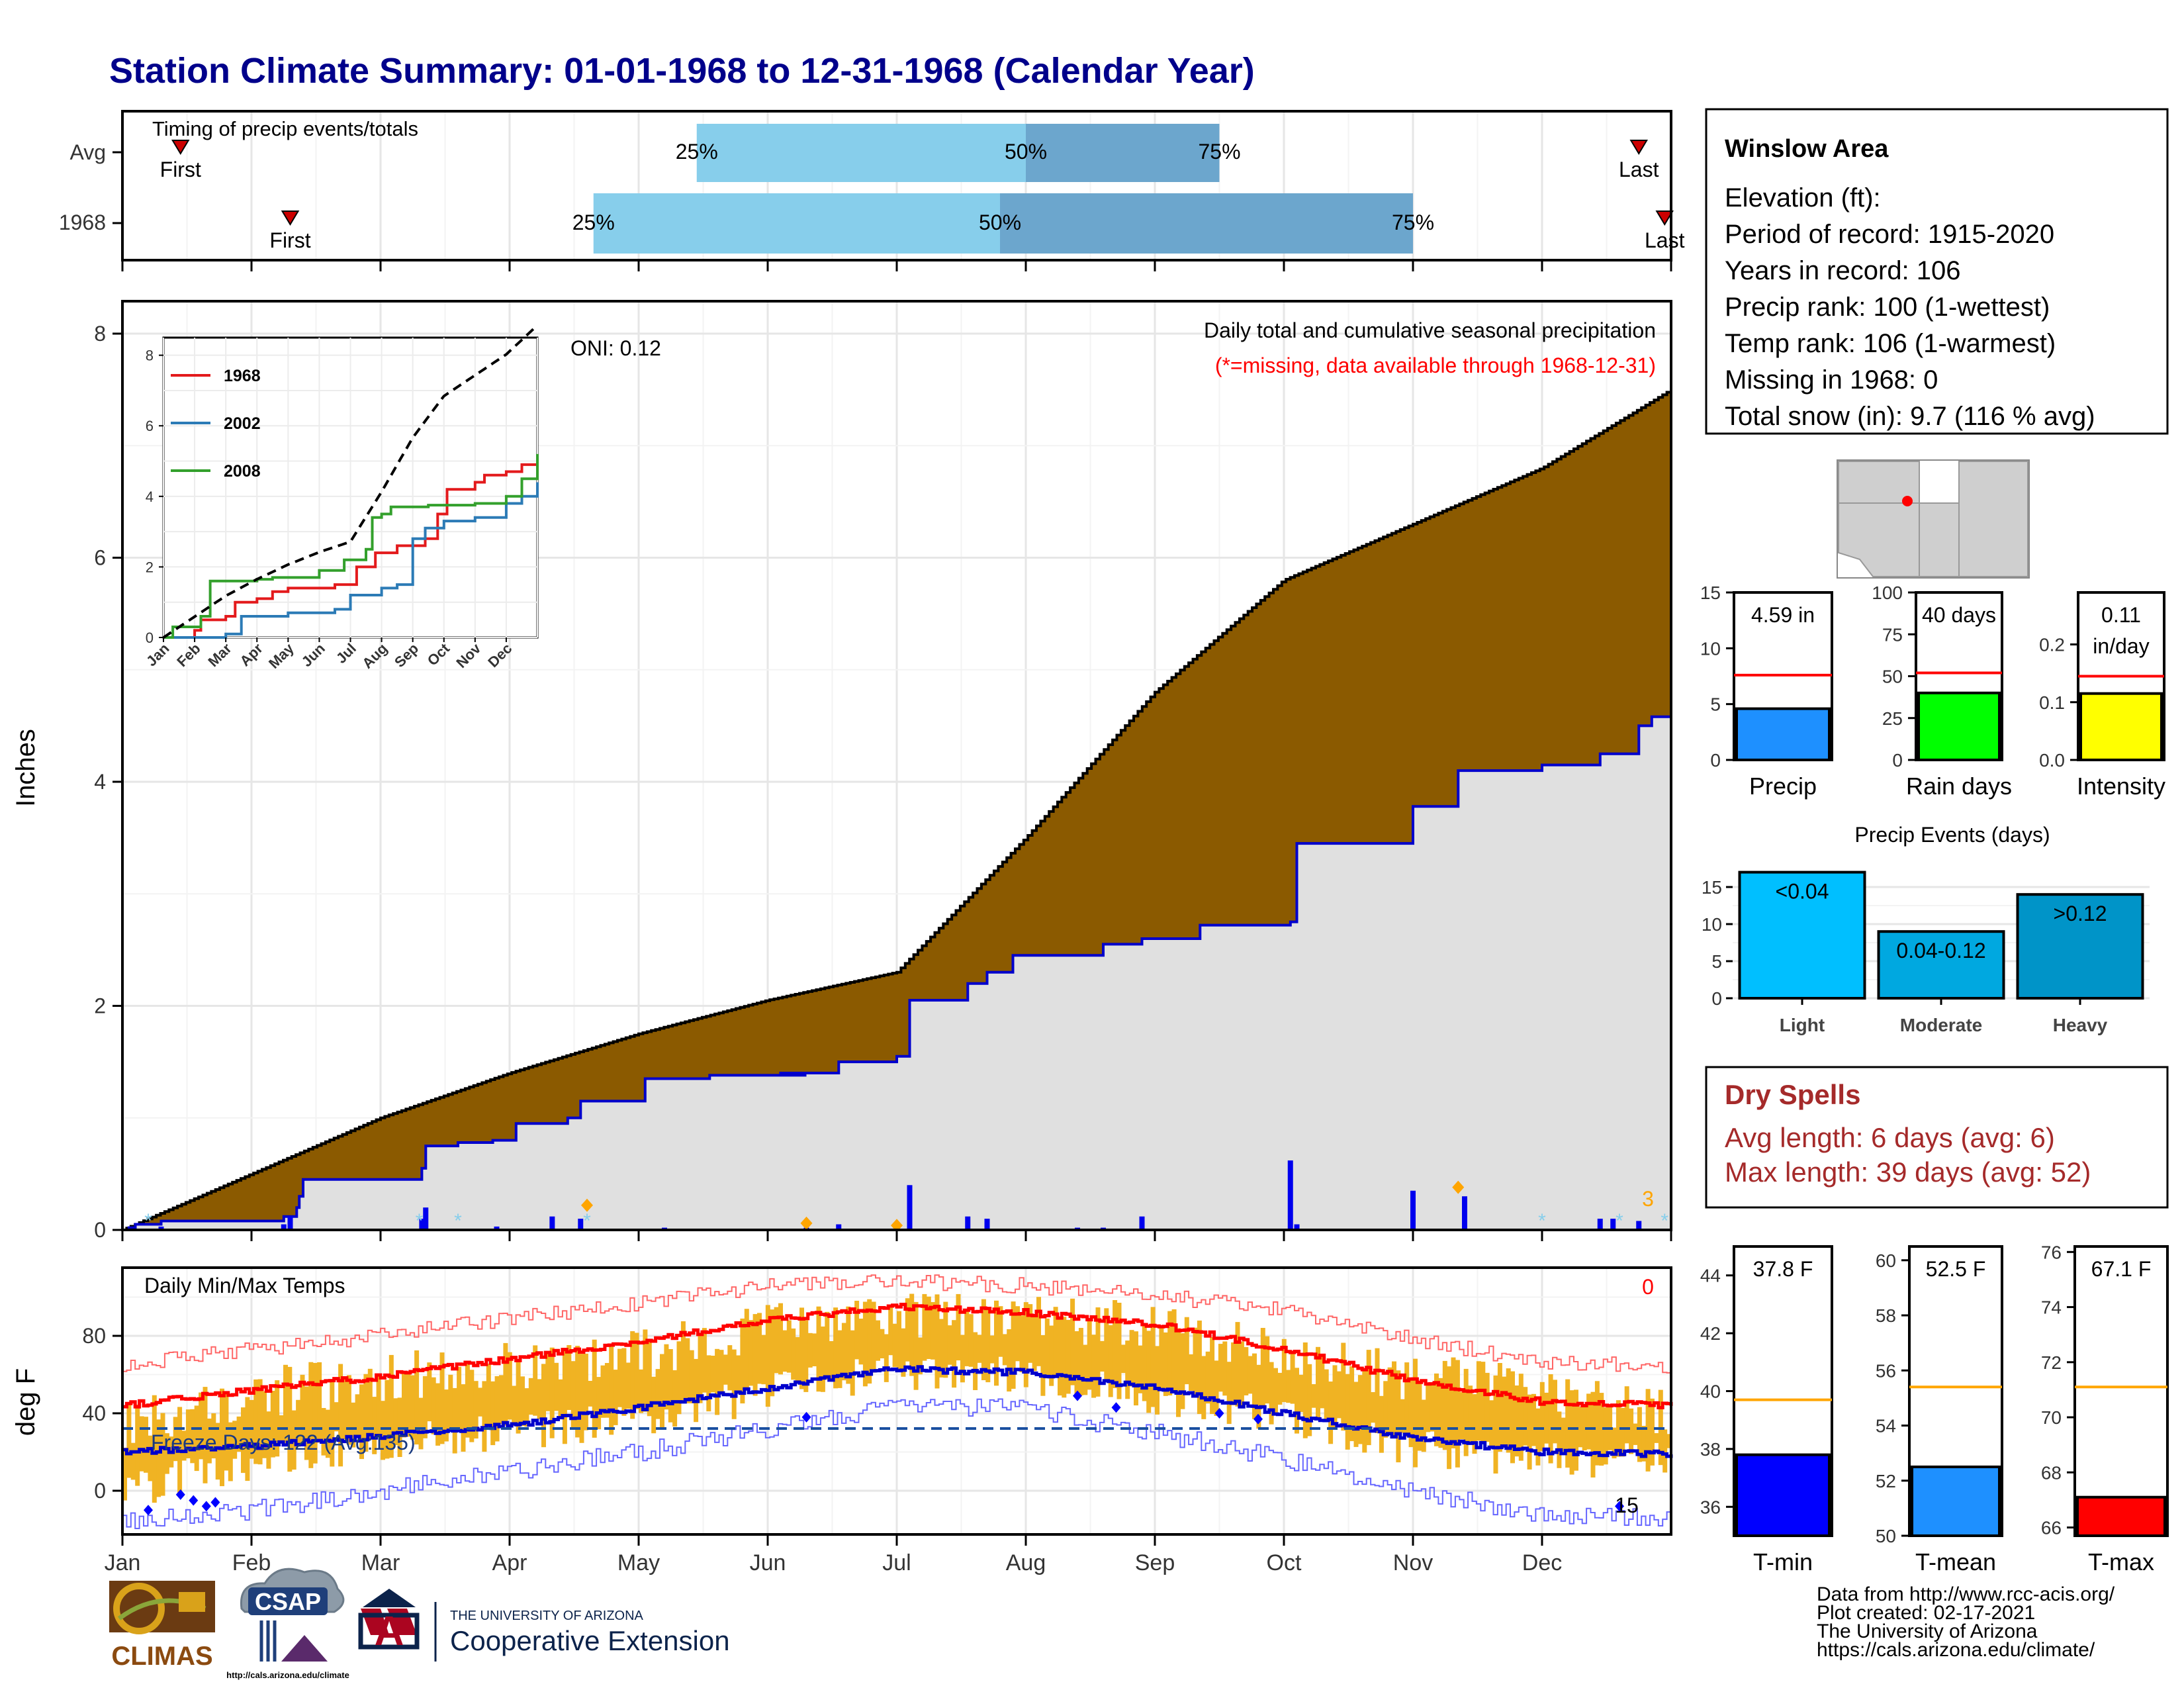 The image size is (2184, 1688). What do you see at coordinates (1284, 1562) in the screenshot?
I see `month-label: Oct` at bounding box center [1284, 1562].